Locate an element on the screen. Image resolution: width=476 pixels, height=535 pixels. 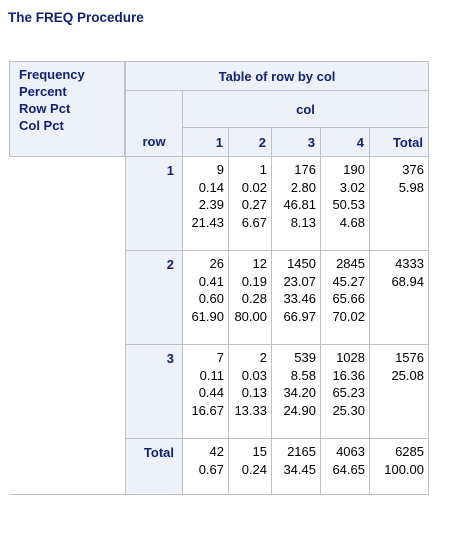
frequency-value: 42 is located at coordinates (216, 451).